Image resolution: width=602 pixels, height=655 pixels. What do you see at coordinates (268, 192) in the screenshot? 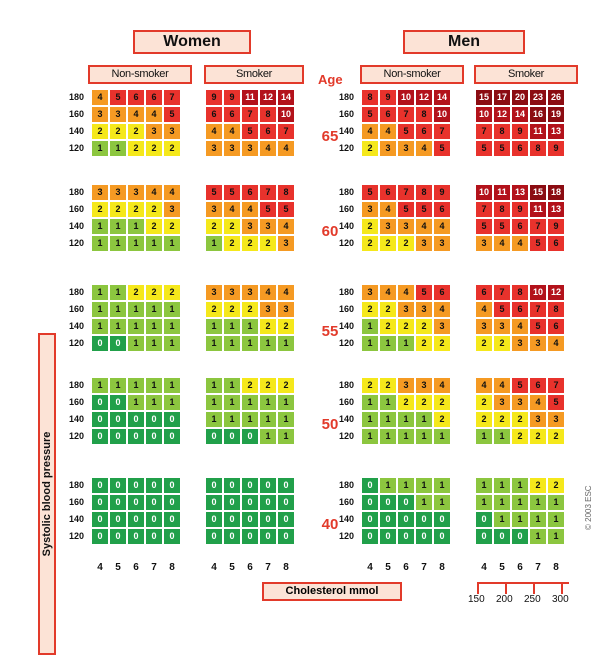
I see `risk-cell: 7` at bounding box center [268, 192].